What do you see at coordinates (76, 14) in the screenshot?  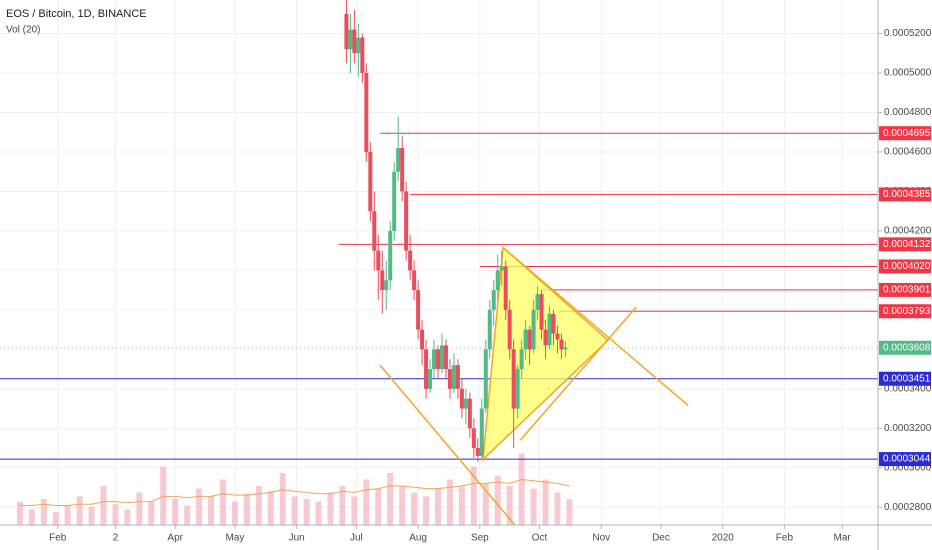 I see `chart-title: EOS / Bitcoin, 1D, BINANCE` at bounding box center [76, 14].